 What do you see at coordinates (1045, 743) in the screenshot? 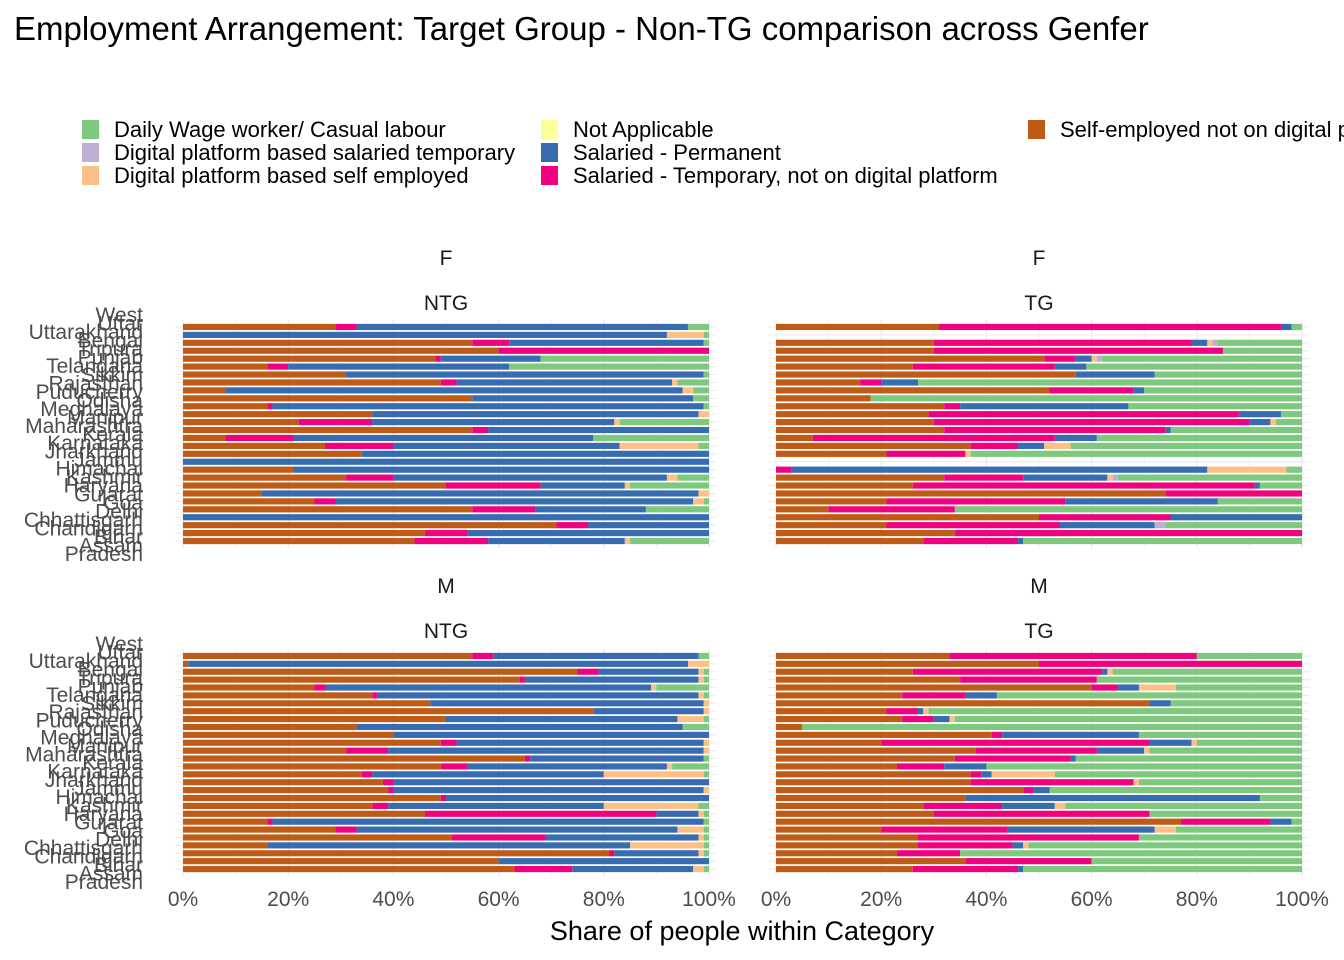
I see `panel-M-TG: M TG 0% 20% 40% 60% 80% 100%` at bounding box center [1045, 743].